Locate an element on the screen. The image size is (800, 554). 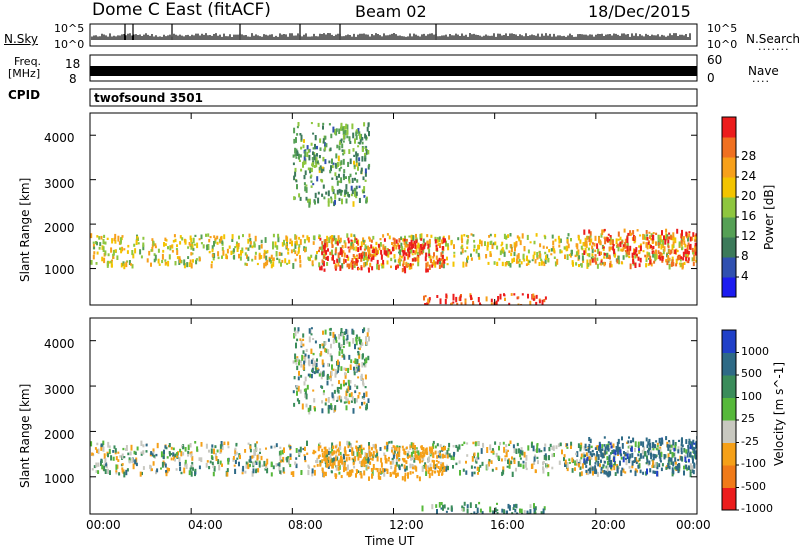
xtick-6: 00:00 is located at coordinates (693, 525).